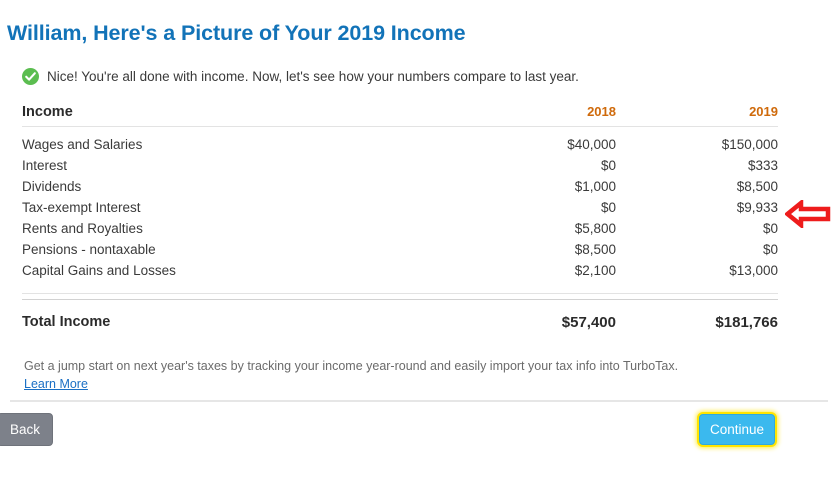 This screenshot has width=837, height=482. Describe the element at coordinates (400, 147) in the screenshot. I see `table-row: Wages and Salaries $40,000 $150,000` at that location.